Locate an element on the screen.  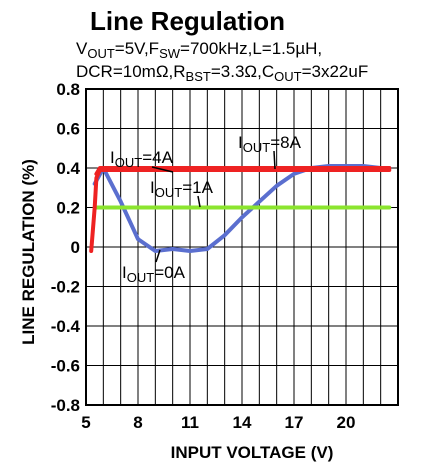
annotations: IOUT=4A IOUT=8A IOUT=1A IOUT=0A is located at coordinates (206, 209).